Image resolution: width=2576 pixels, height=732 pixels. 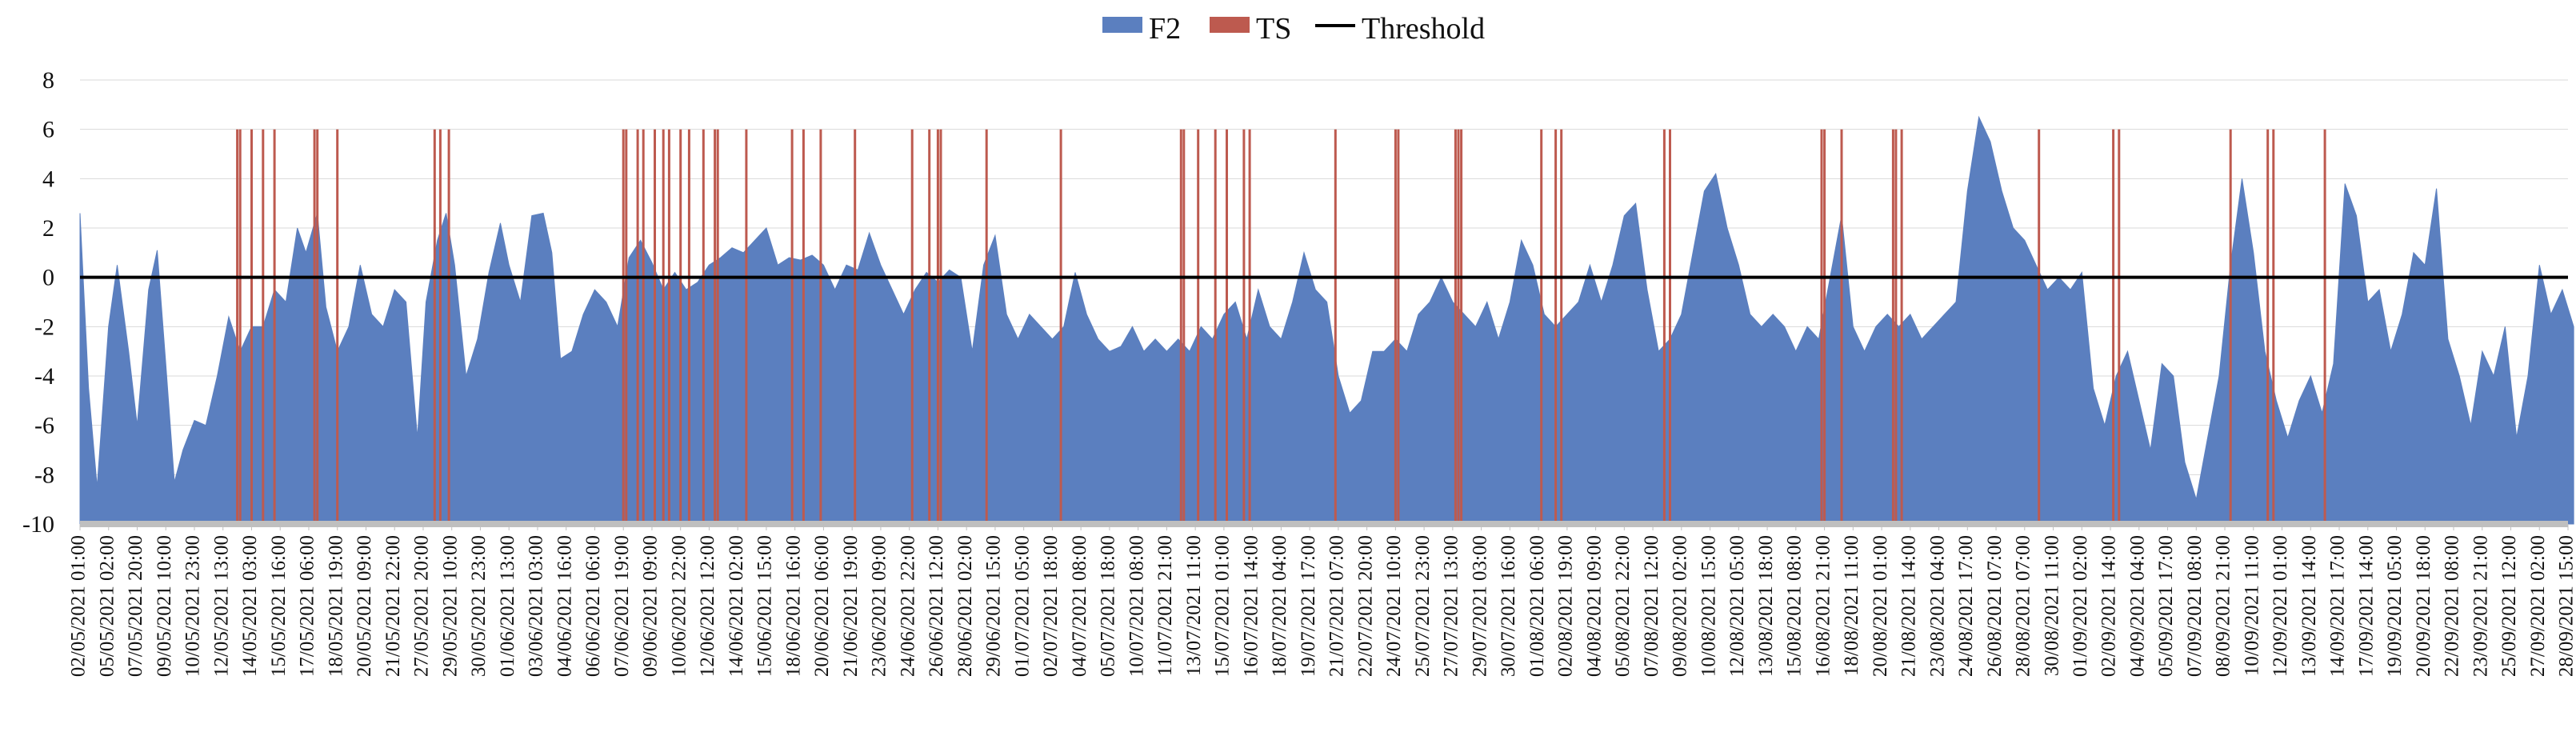 I want to click on x-tick-label: 20/05/2021 09:00, so click(x=364, y=606).